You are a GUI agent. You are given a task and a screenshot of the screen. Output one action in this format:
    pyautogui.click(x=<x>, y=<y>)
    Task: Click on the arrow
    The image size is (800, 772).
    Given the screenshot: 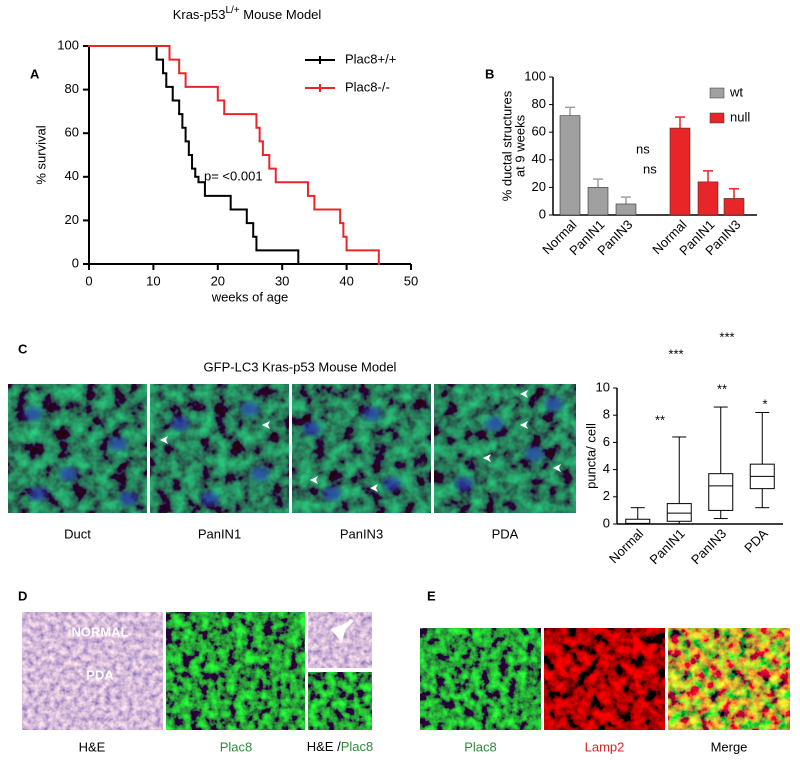 What is the action you would take?
    pyautogui.click(x=342, y=630)
    